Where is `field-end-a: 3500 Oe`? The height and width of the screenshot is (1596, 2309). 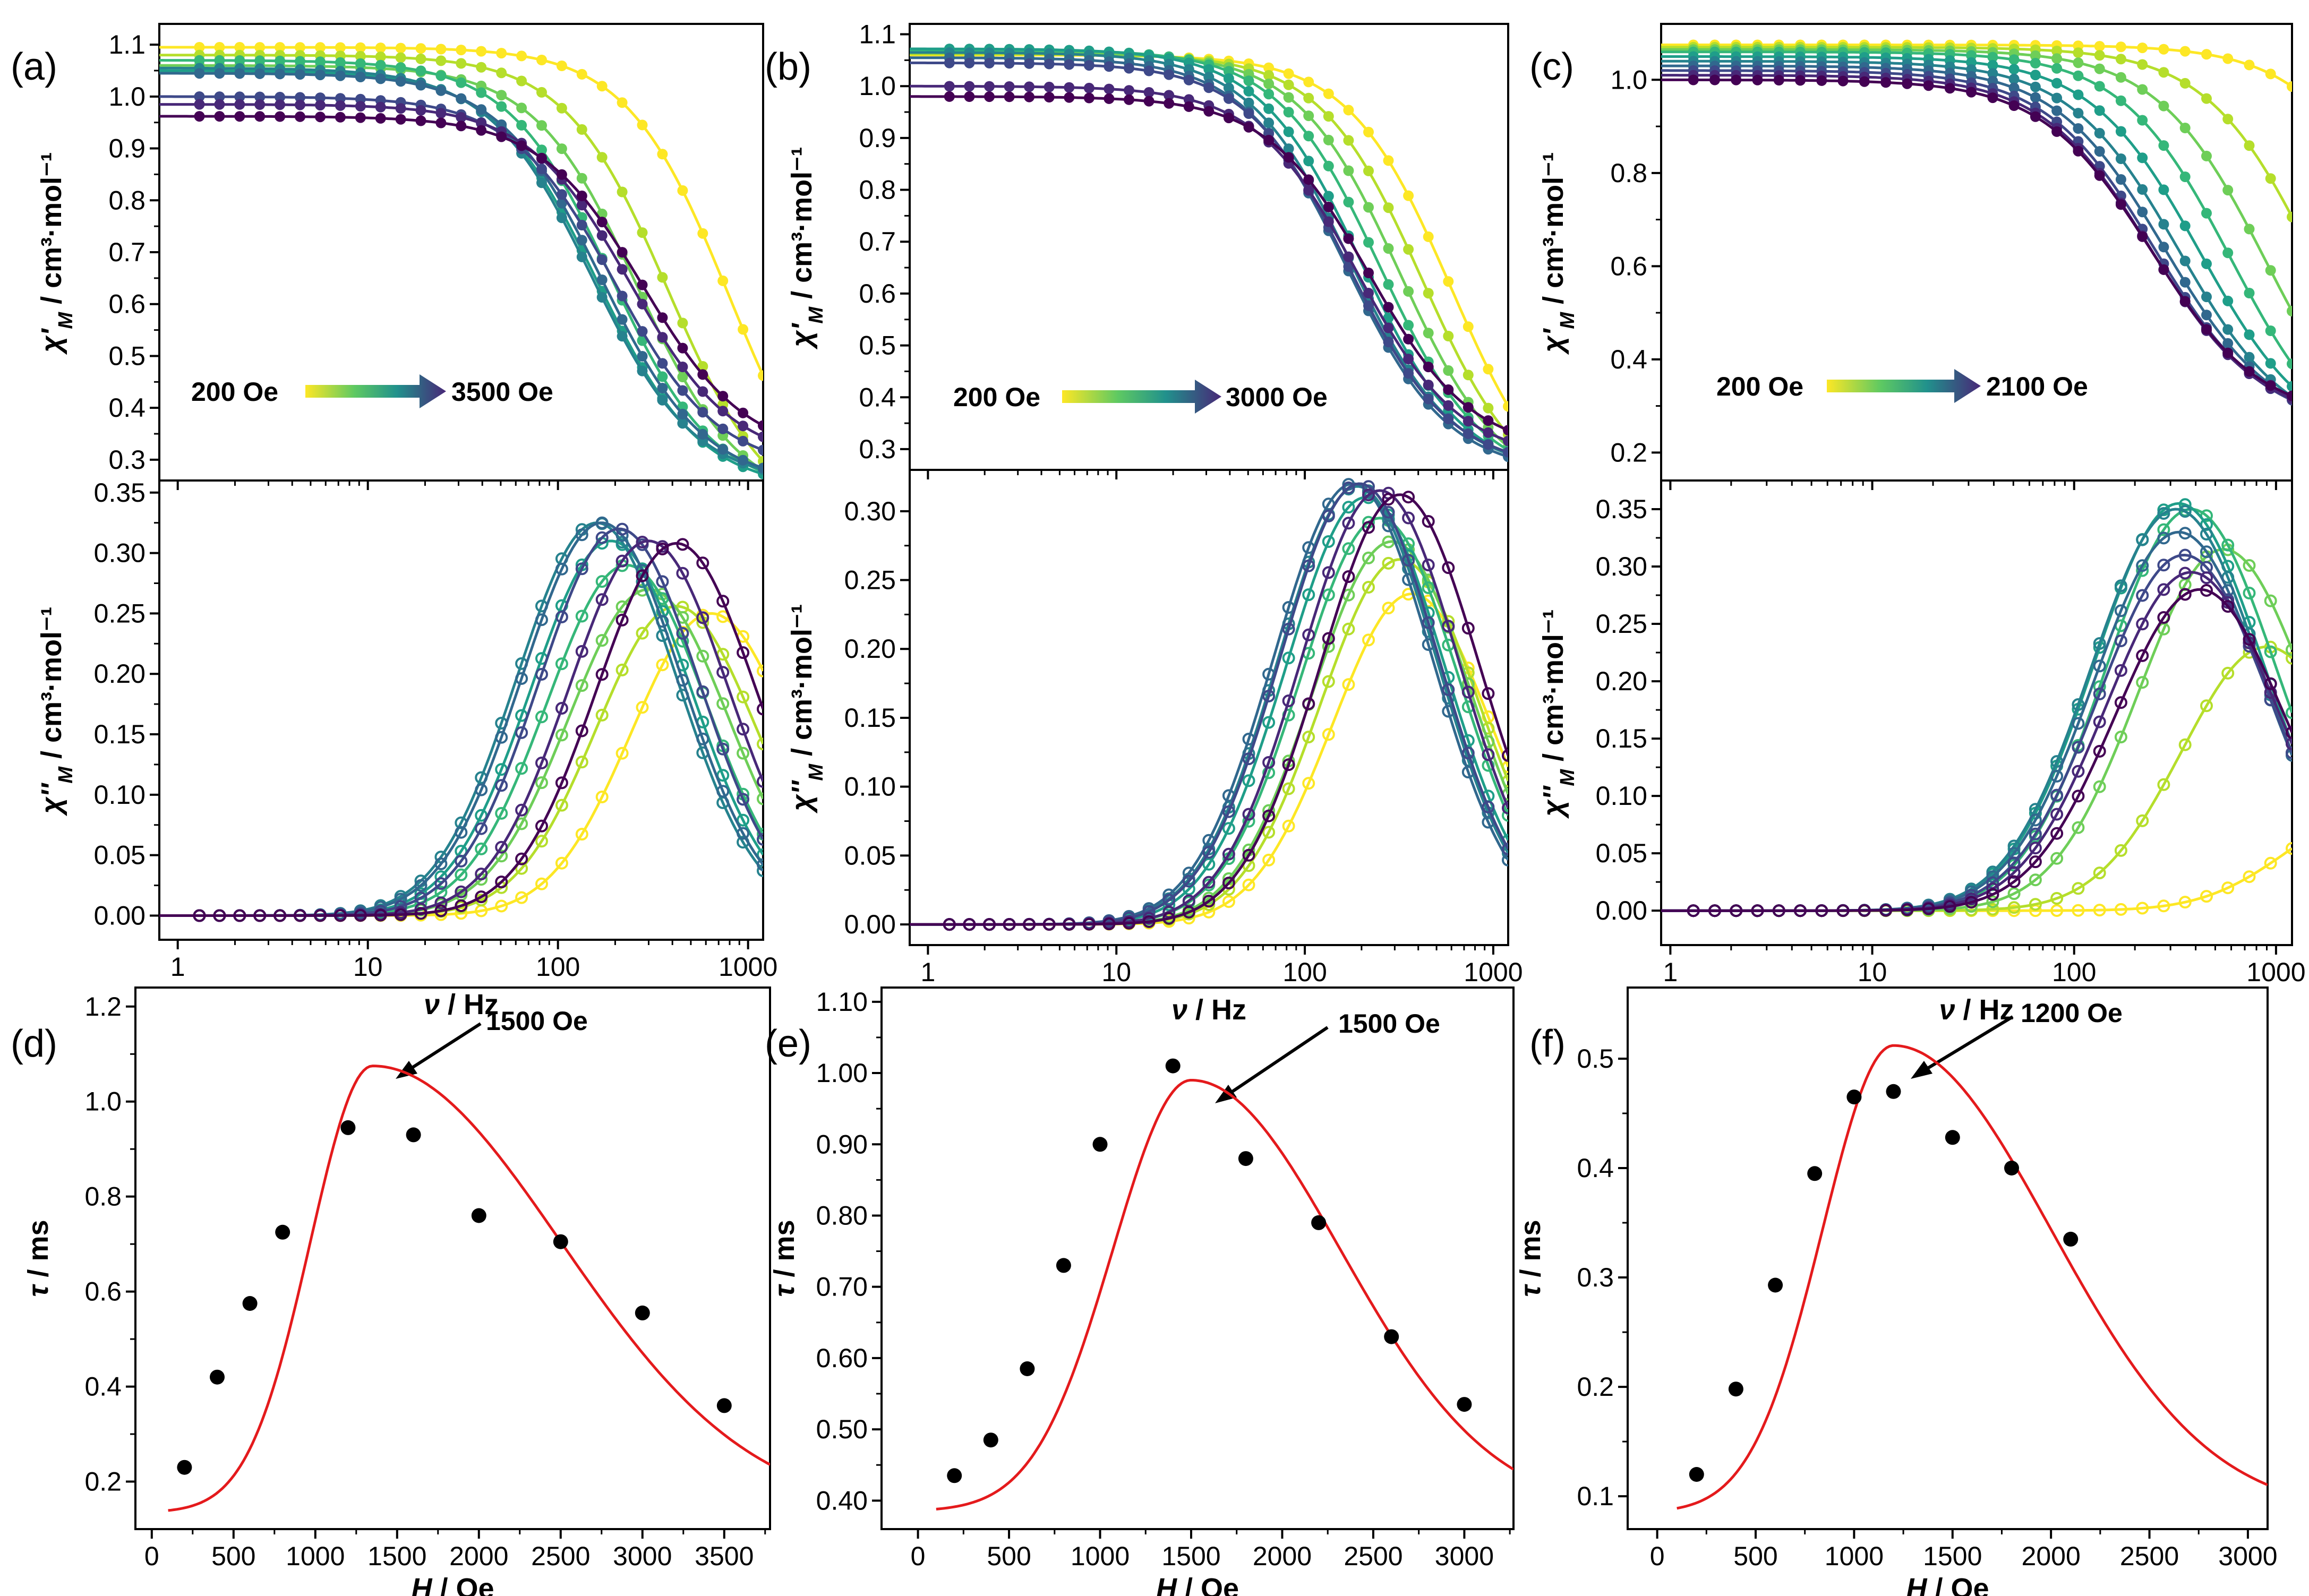 field-end-a: 3500 Oe is located at coordinates (502, 392).